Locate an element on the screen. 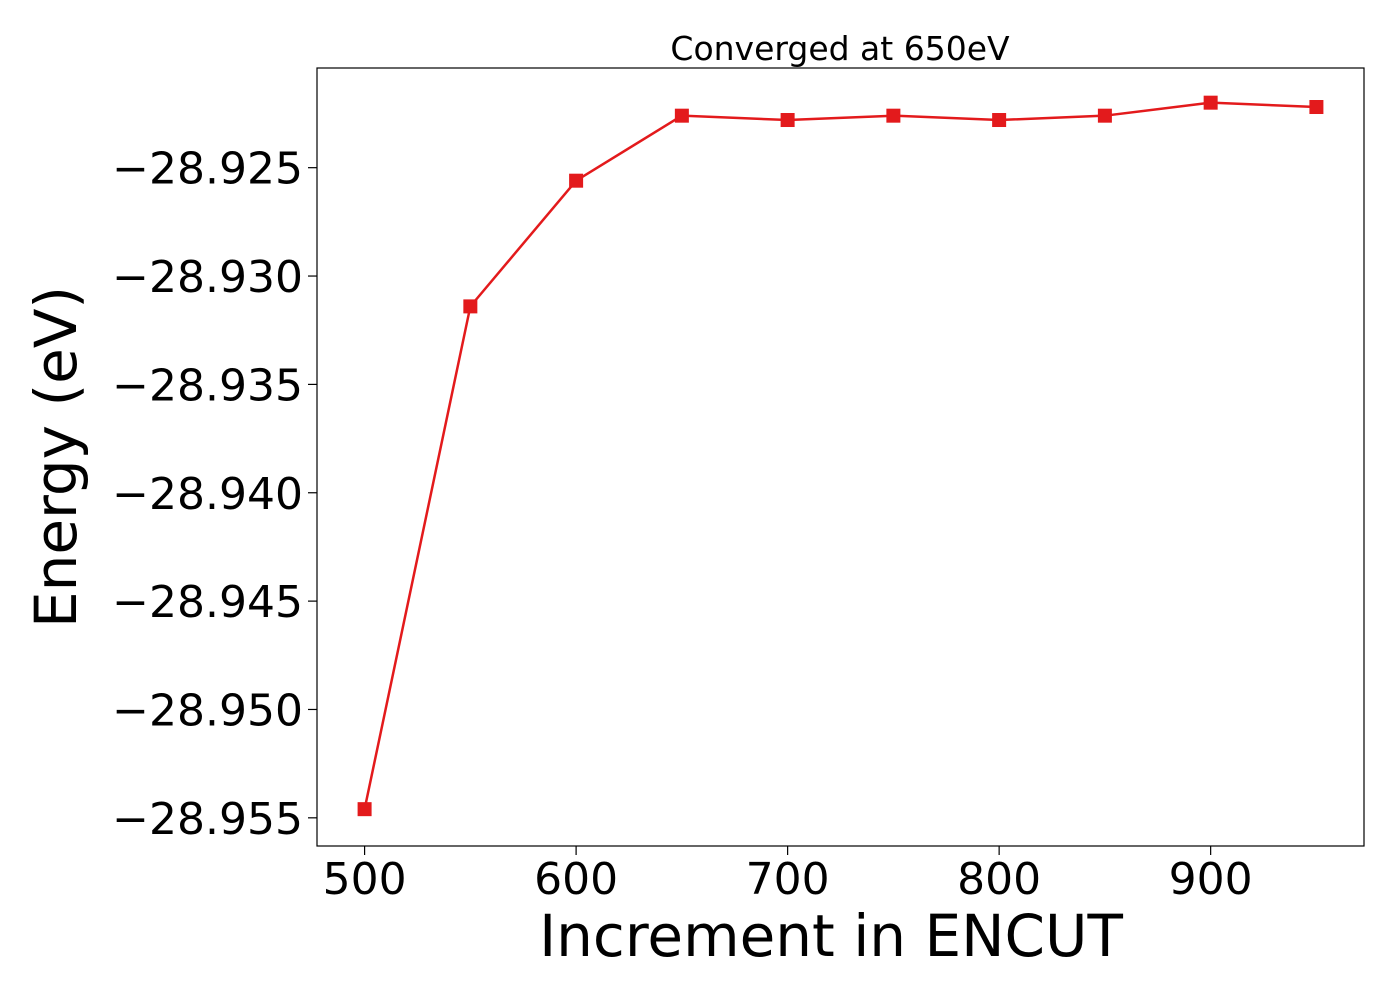  y-tick-label: −28.955 is located at coordinates (207, 819).